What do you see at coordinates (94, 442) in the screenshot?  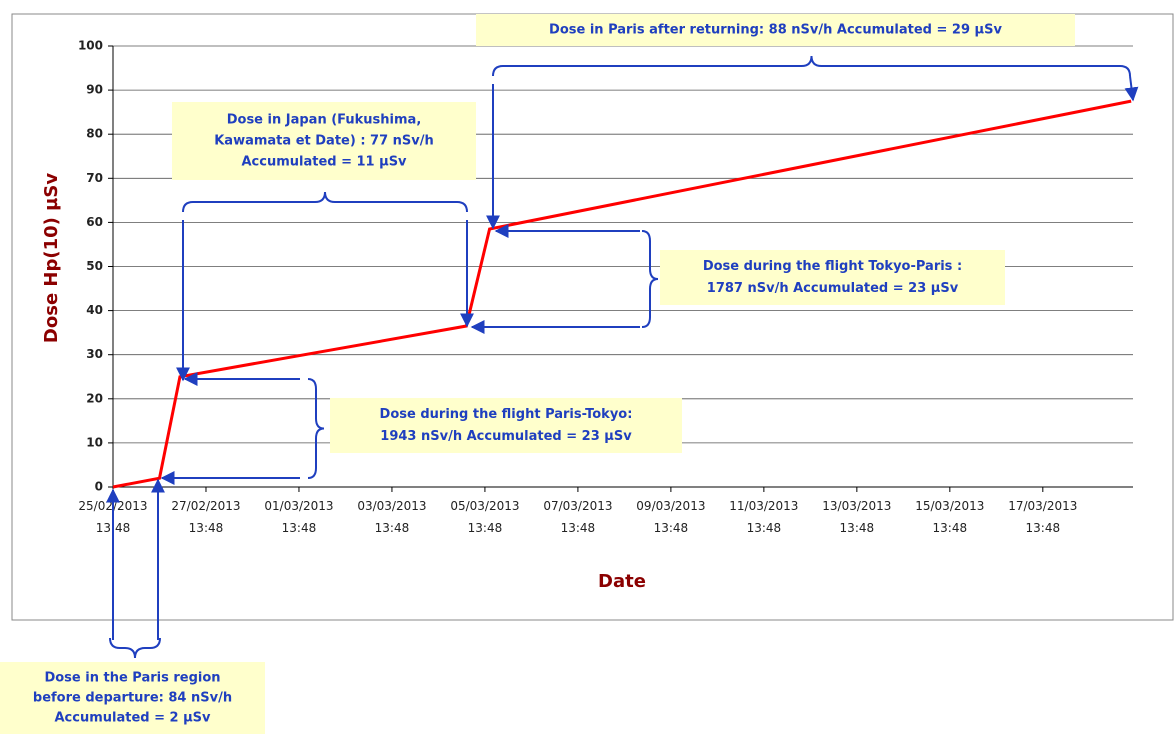 I see `y-tick-label: 10` at bounding box center [94, 442].